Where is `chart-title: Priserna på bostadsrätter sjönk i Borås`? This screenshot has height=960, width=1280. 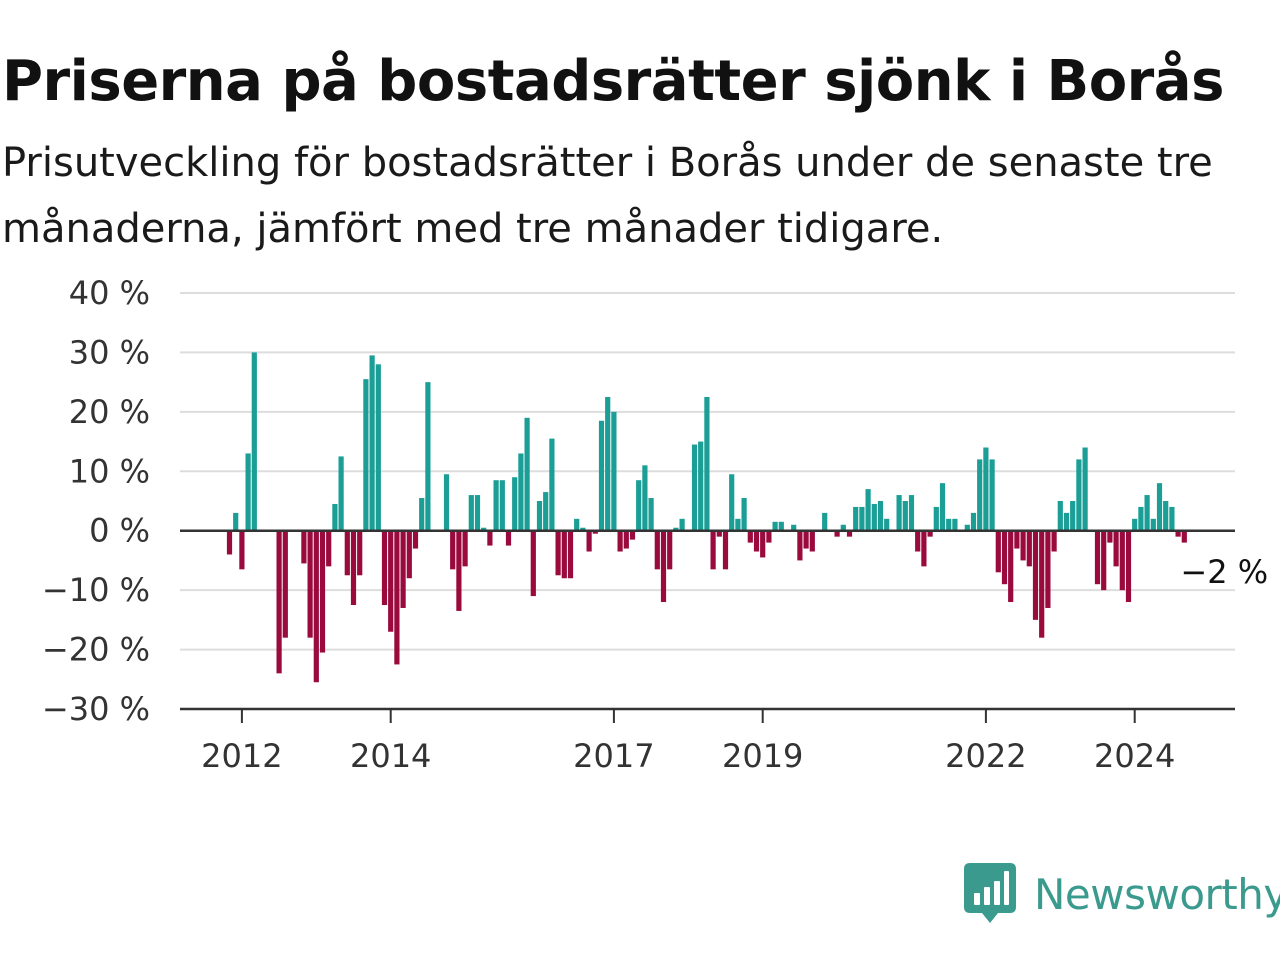 chart-title: Priserna på bostadsrätter sjönk i Borås is located at coordinates (613, 81).